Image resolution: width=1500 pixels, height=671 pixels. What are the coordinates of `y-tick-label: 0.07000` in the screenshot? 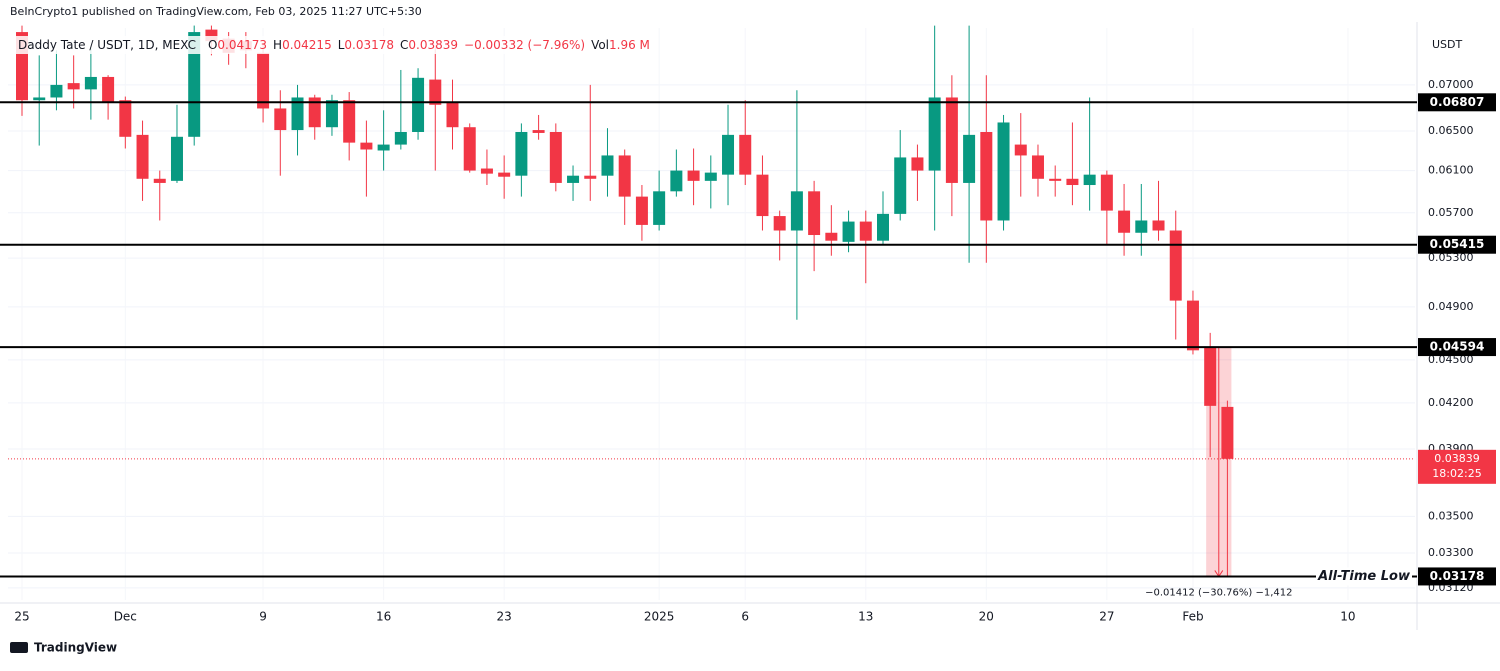 It's located at (1451, 84).